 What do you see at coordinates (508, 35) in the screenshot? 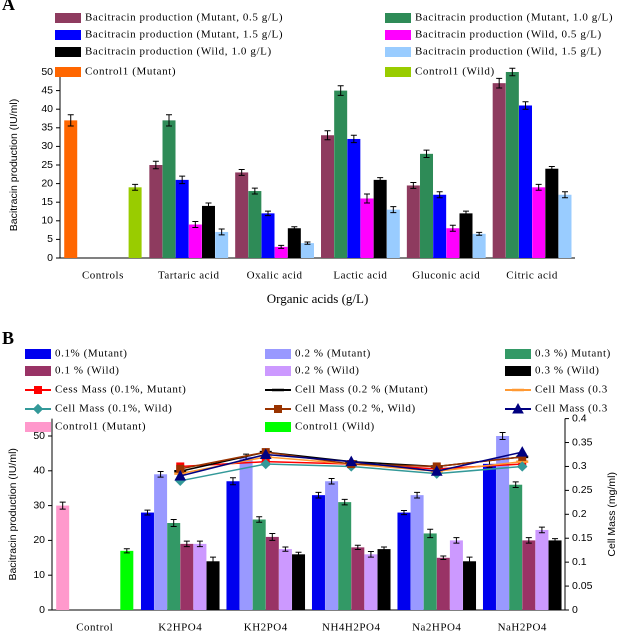
I see `legend-label: Bacitracin production (Wild, 0.5 g/L)` at bounding box center [508, 35].